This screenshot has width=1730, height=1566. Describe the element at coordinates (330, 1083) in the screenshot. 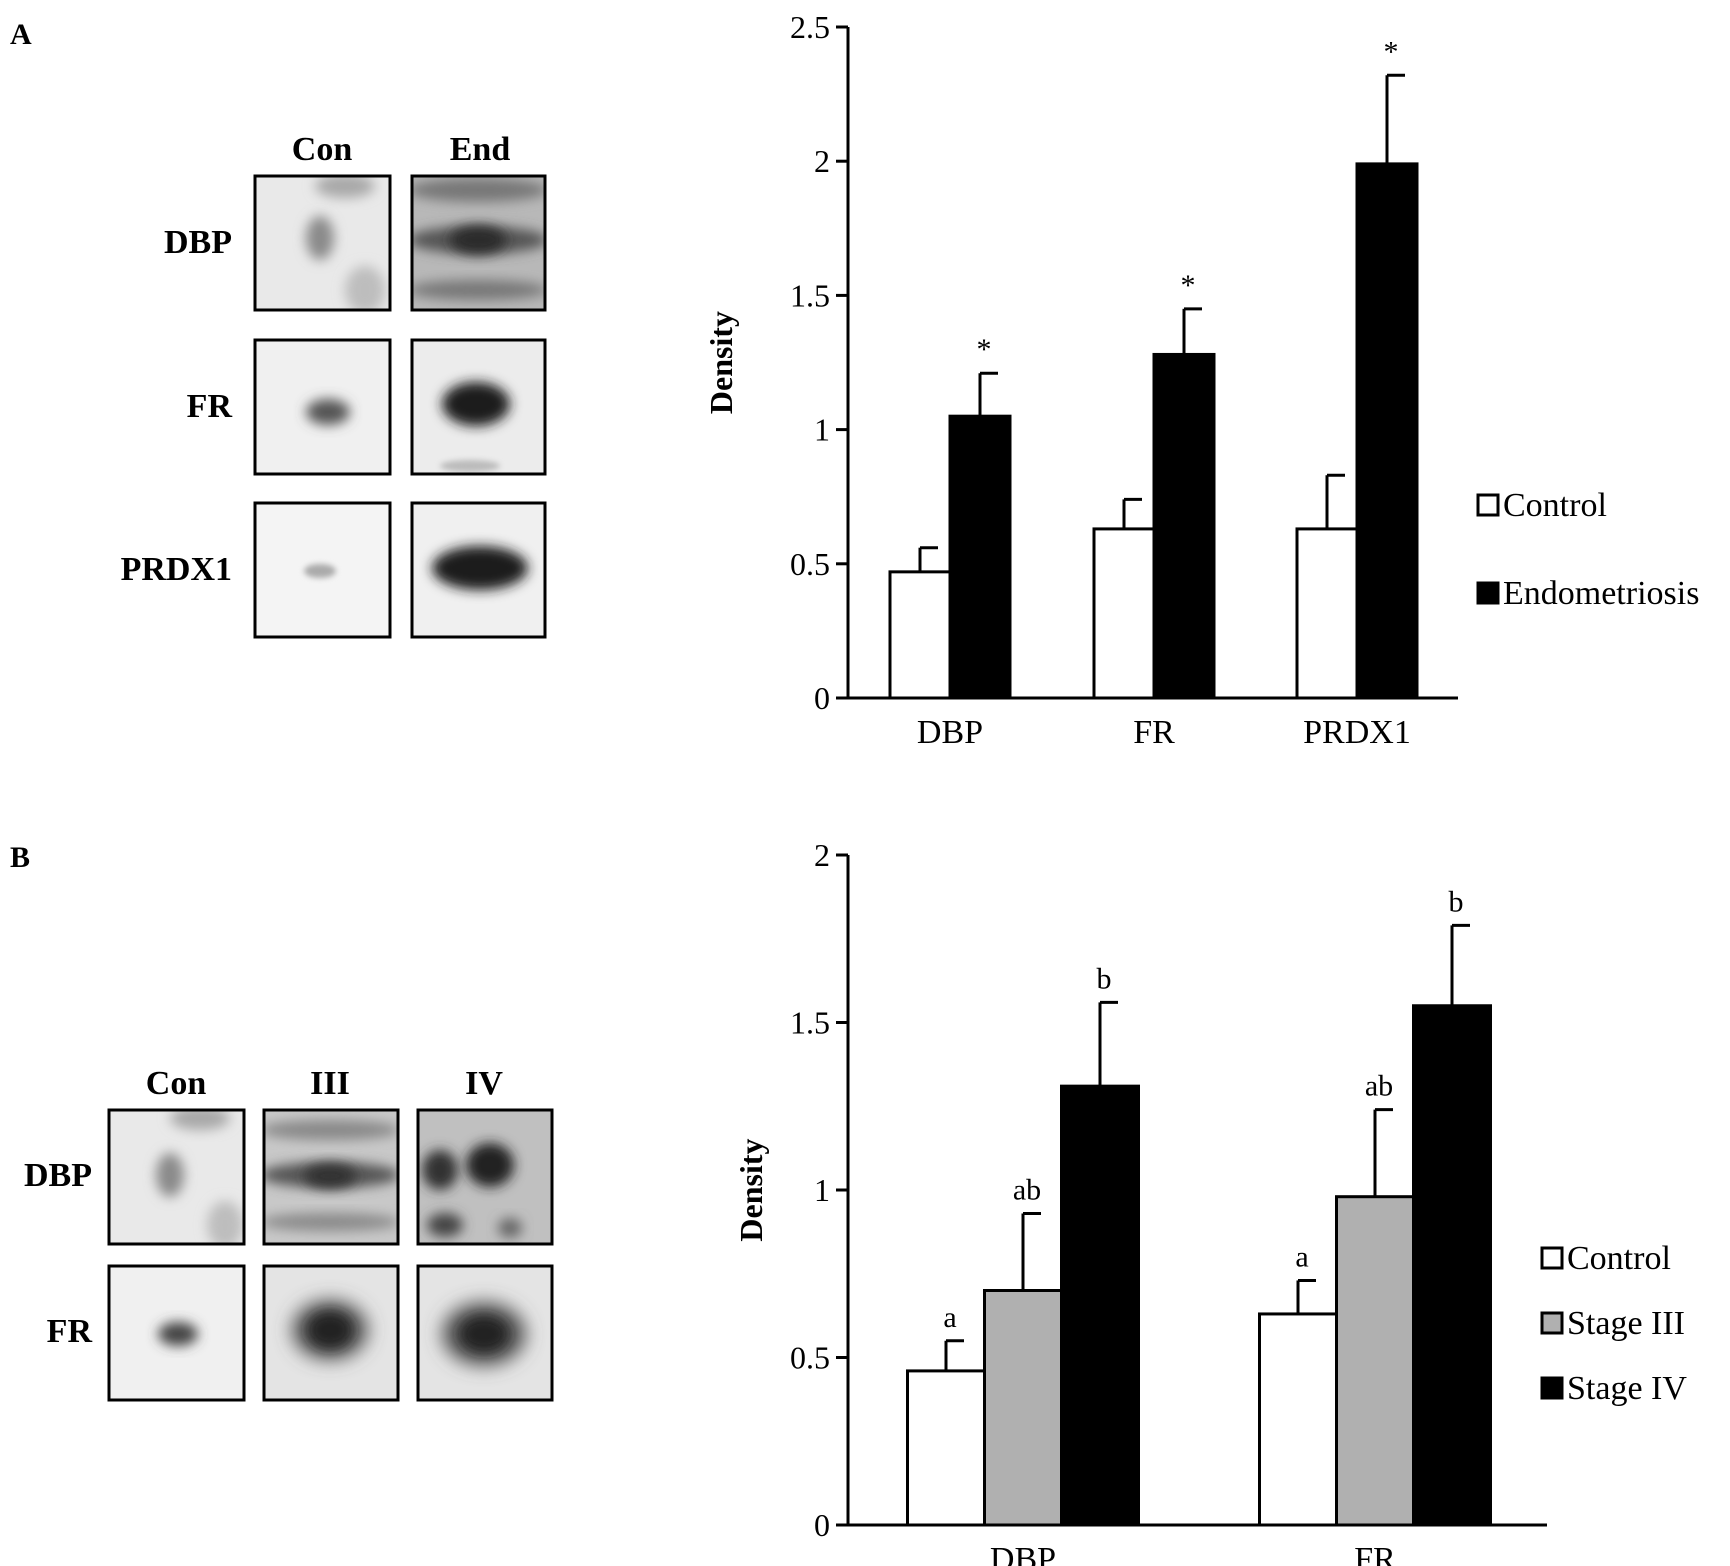

I see `blot-b-column-iii: III` at that location.